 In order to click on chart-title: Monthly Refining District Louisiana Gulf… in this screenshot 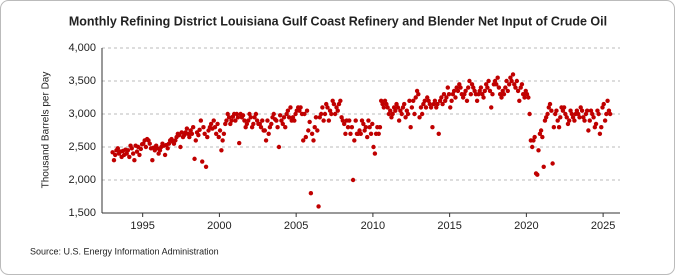, I will do `click(338, 21)`.